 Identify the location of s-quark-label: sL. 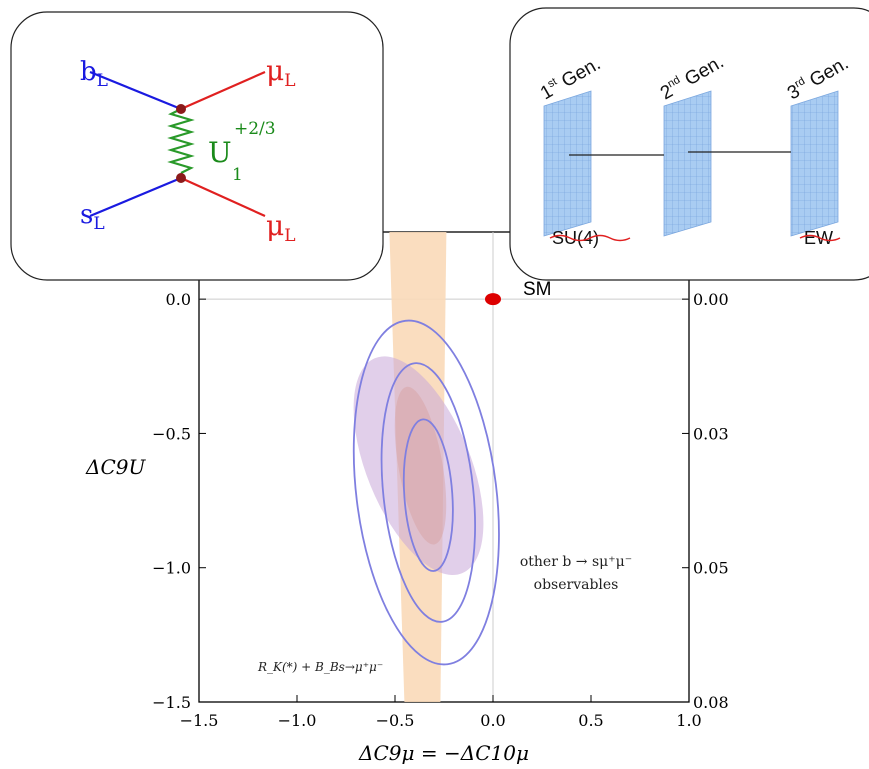
(92, 217).